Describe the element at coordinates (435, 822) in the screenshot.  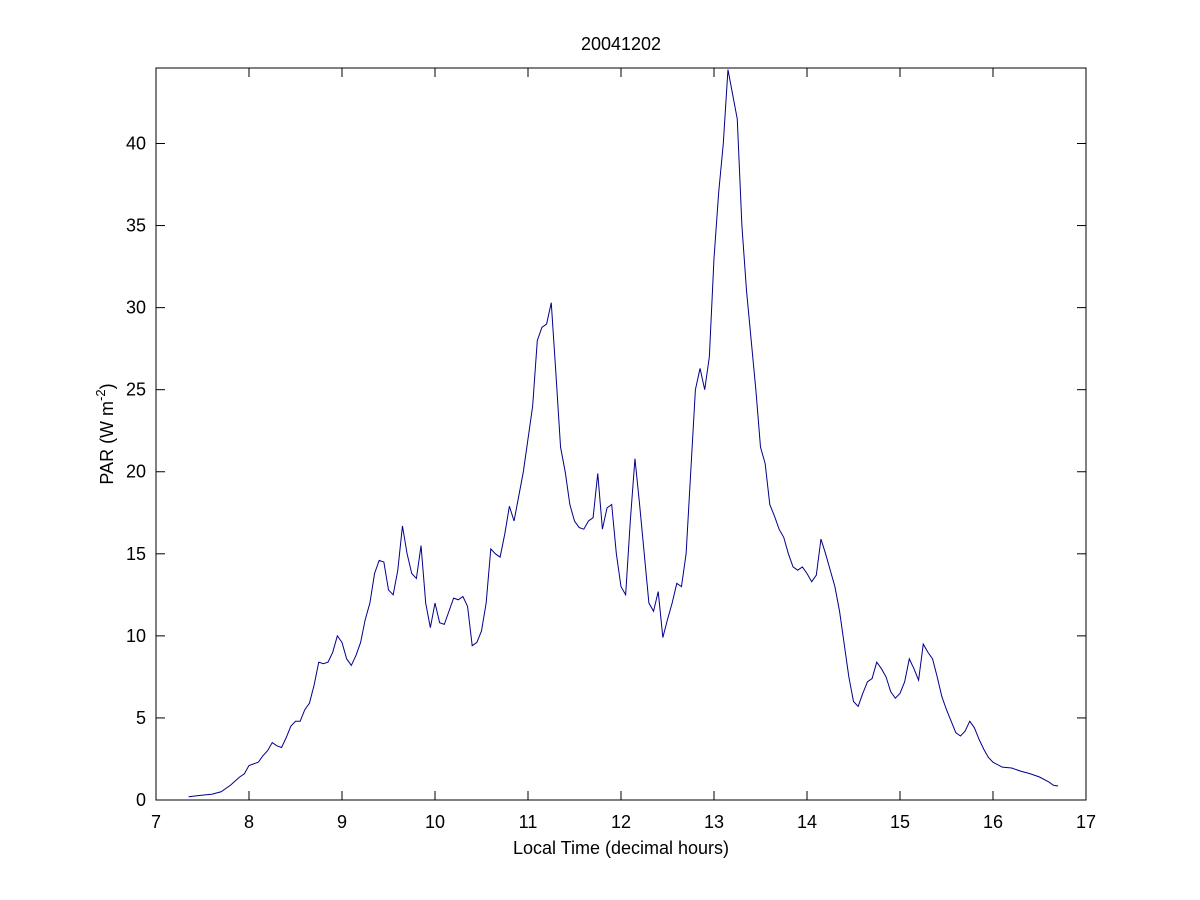
I see `x-tick-label: 10` at that location.